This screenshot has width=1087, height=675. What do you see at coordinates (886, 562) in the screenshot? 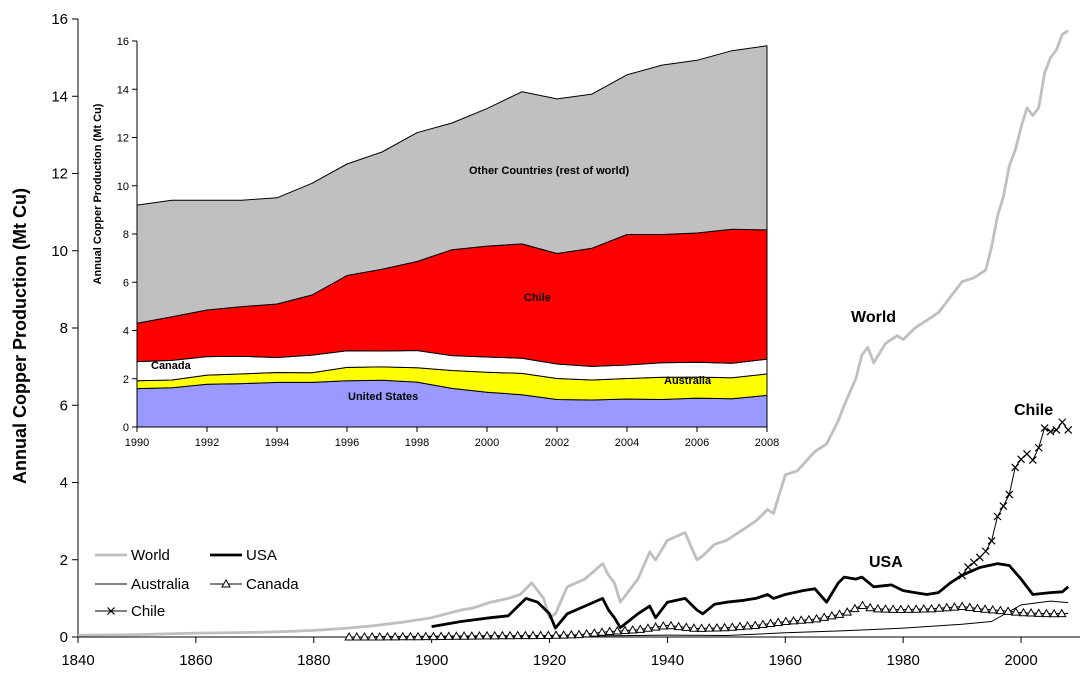
I see `usa-series-label: USA` at bounding box center [886, 562].